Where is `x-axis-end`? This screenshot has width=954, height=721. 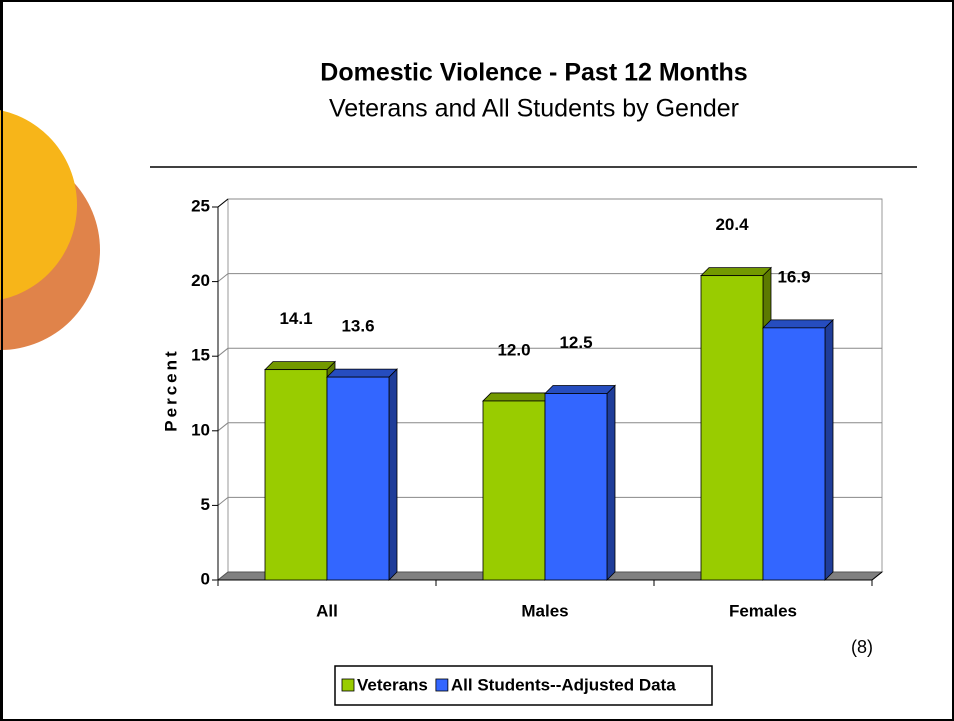
x-axis-end is located at coordinates (877, 576).